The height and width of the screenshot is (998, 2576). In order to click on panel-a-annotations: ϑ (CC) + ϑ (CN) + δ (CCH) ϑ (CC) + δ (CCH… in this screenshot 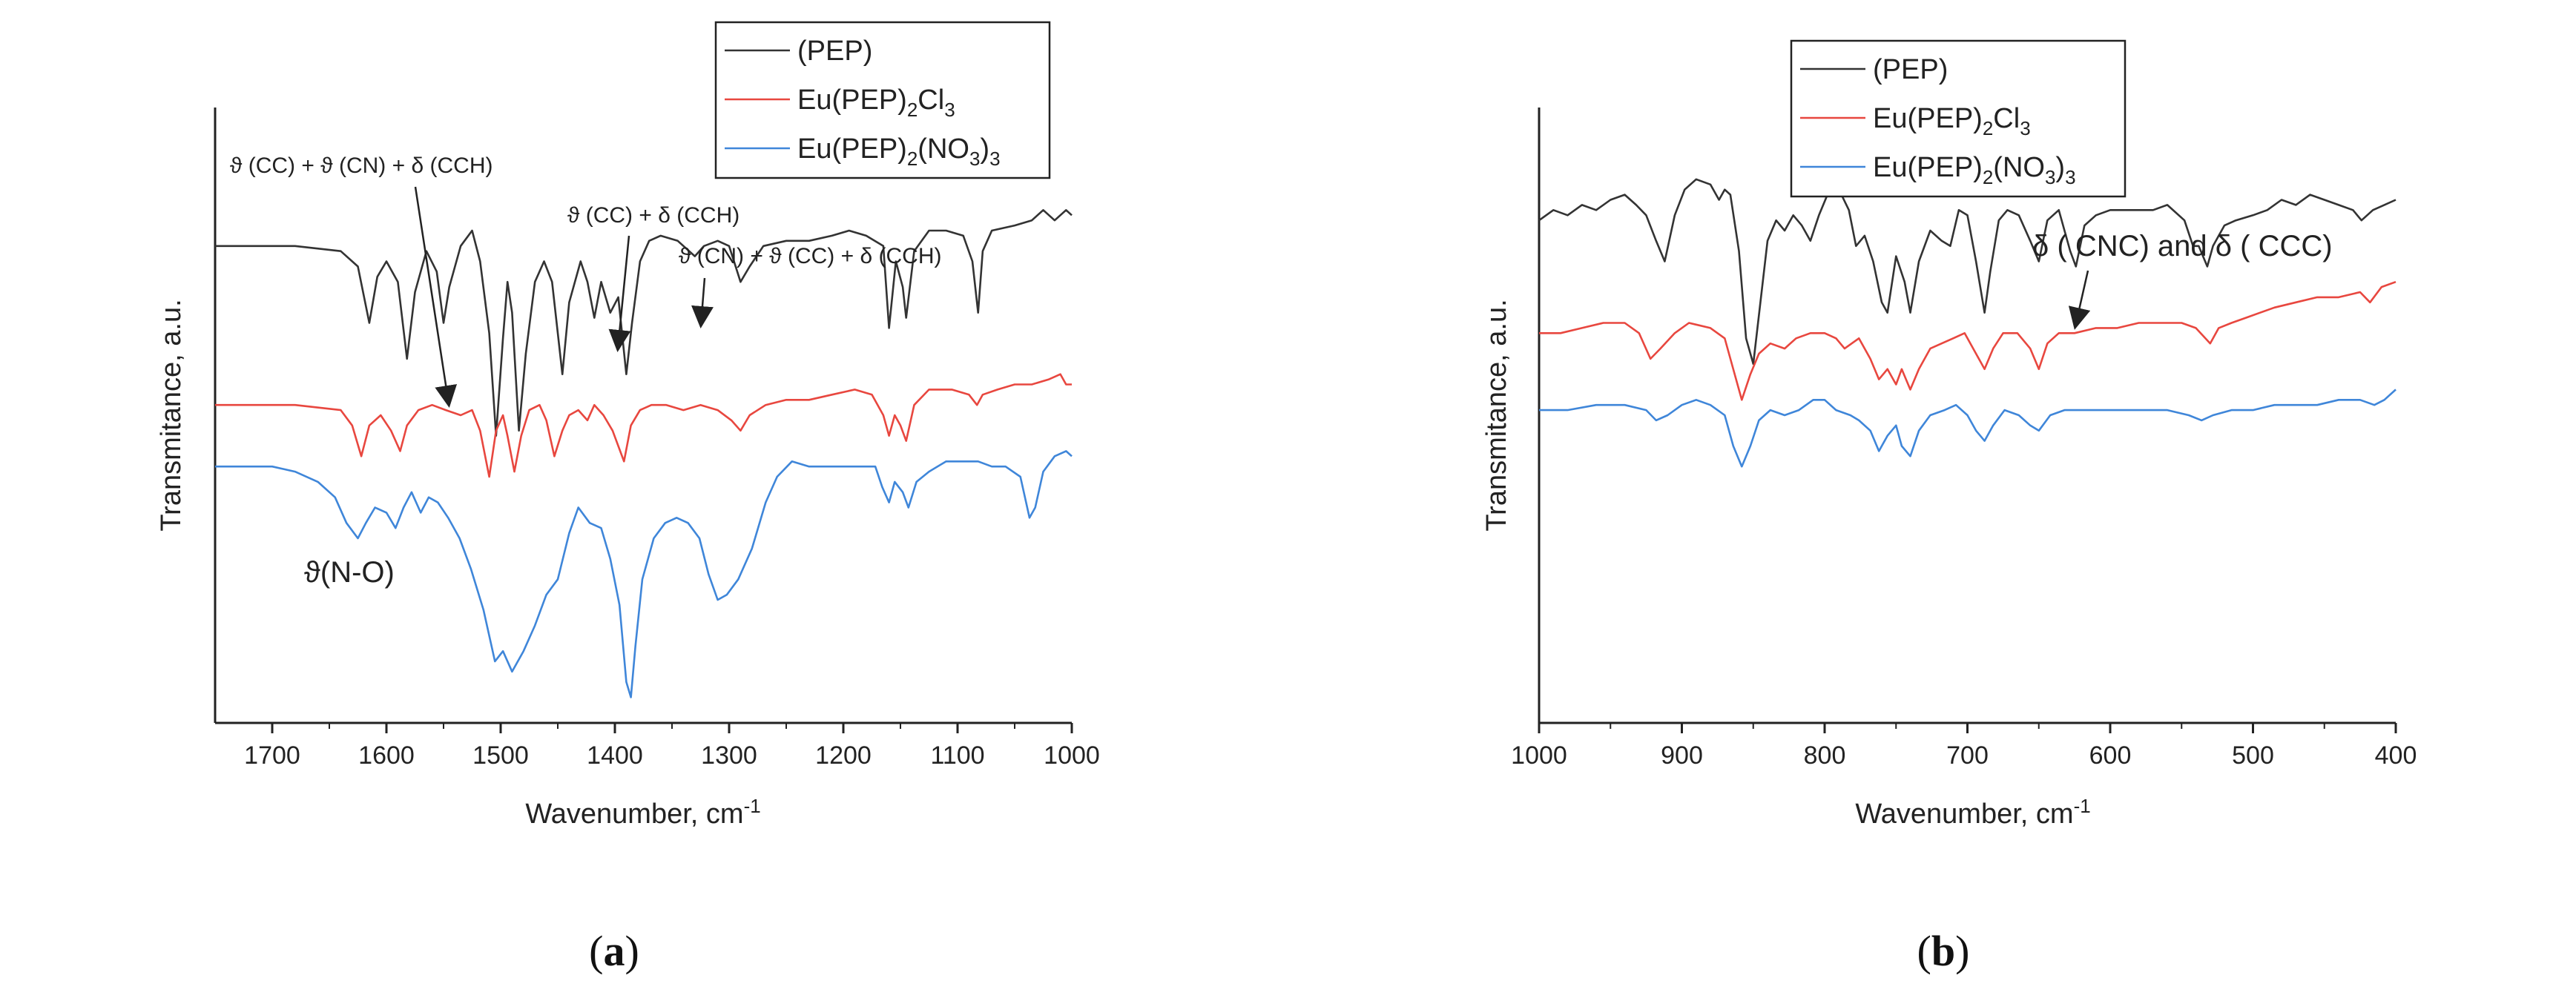, I will do `click(586, 371)`.